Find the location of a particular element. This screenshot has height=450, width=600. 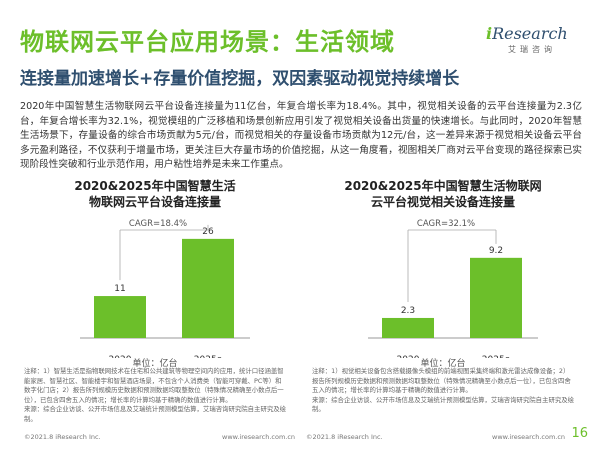

page-number: 16 is located at coordinates (579, 433).